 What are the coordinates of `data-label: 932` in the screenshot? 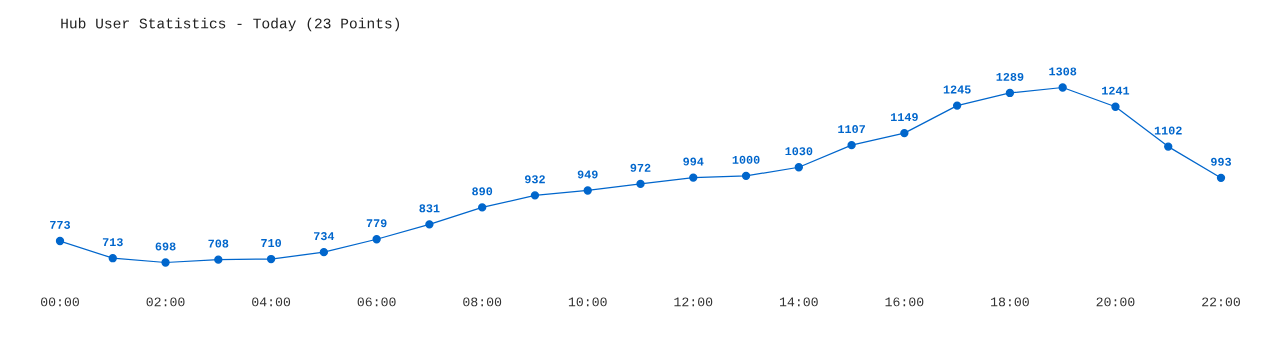 It's located at (534, 179).